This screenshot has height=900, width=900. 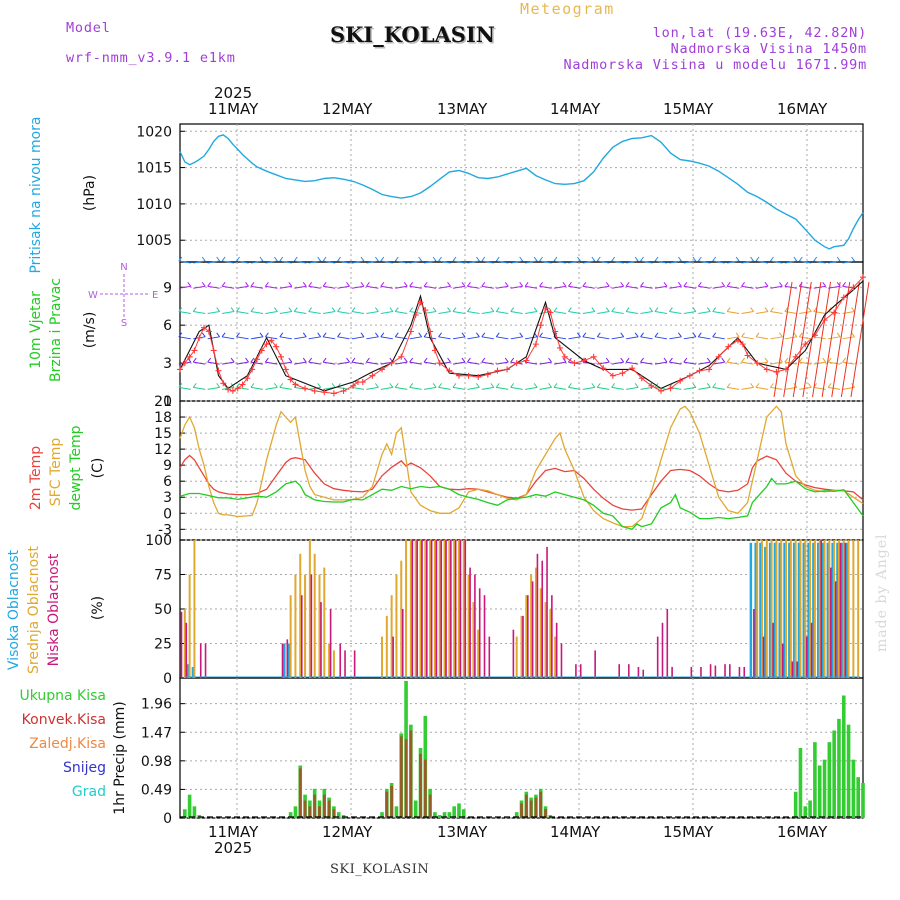 I want to click on date-top-16: 16MAY, so click(x=802, y=109).